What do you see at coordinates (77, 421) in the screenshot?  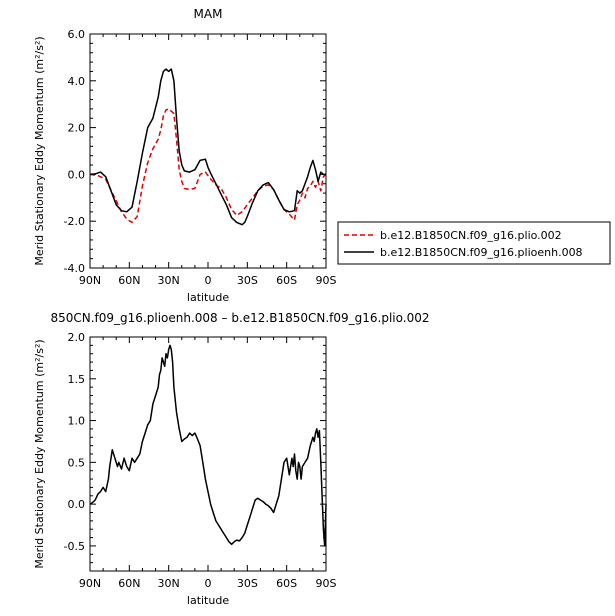 I see `y-tick-label: 1.0` at bounding box center [77, 421].